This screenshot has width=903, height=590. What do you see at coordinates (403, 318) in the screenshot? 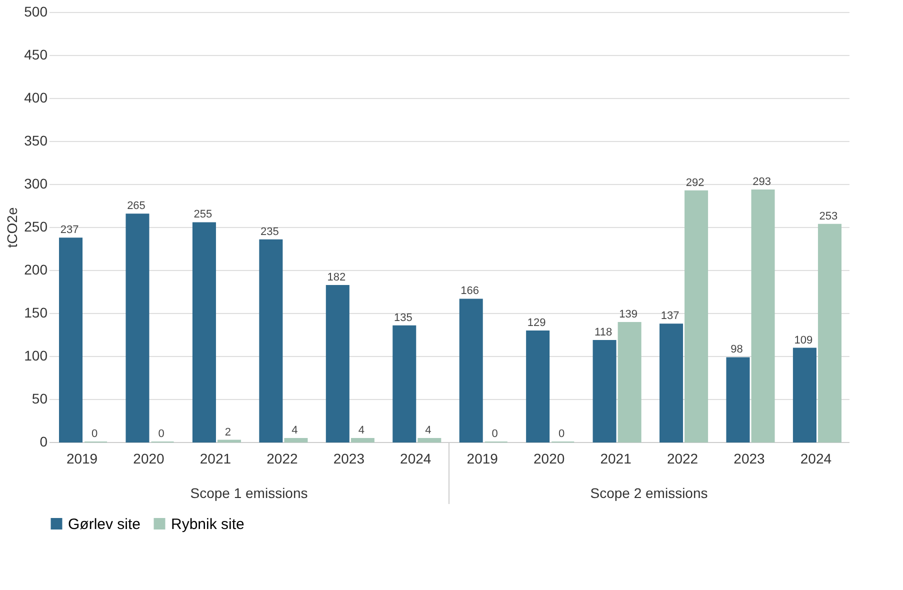
I see `data-label: 135` at bounding box center [403, 318].